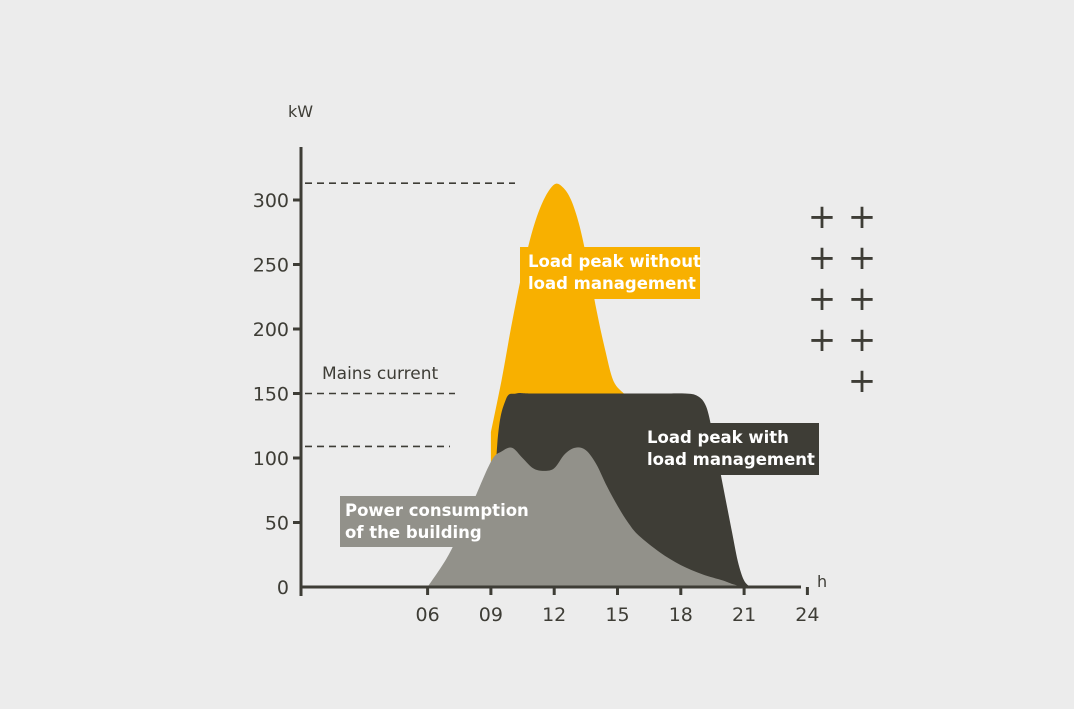  I want to click on x-tick-label: 18, so click(681, 615).